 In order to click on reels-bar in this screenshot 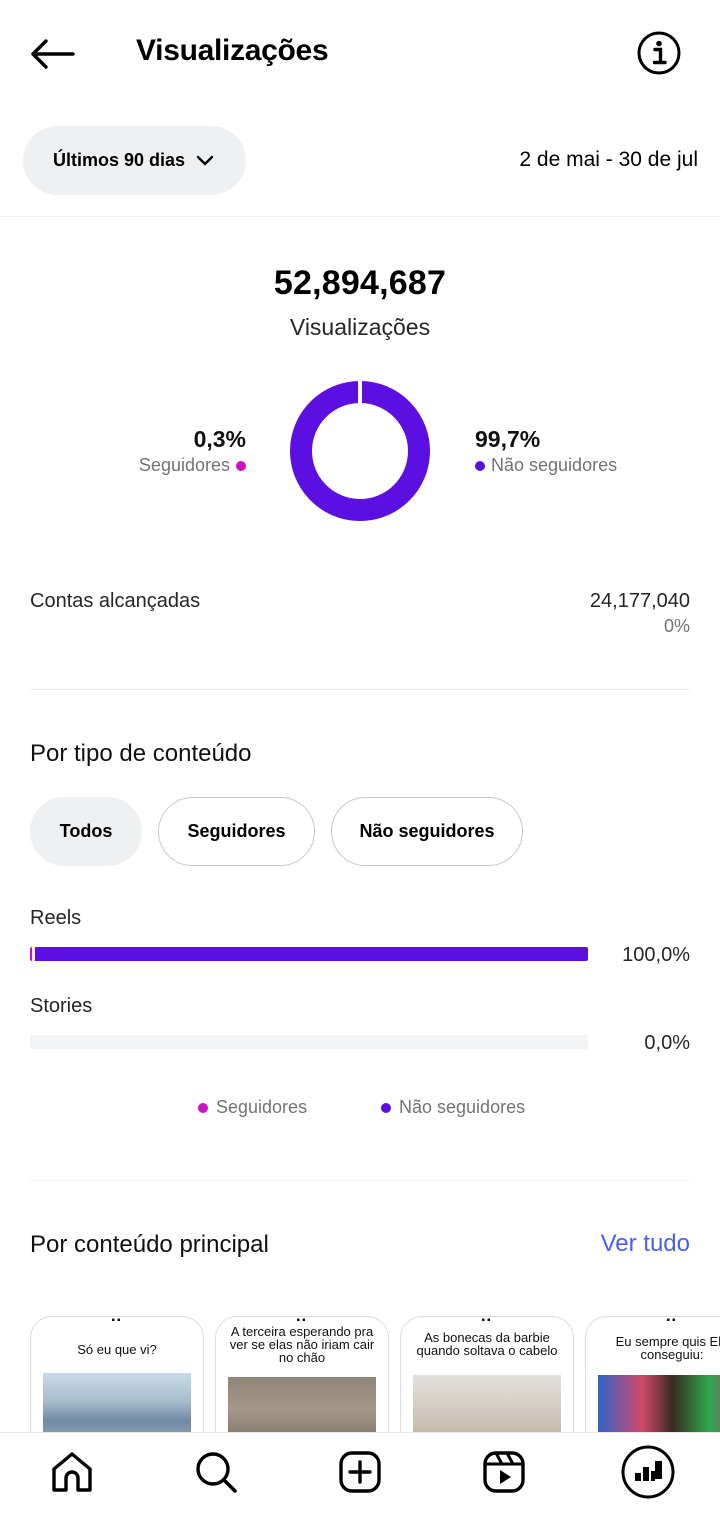, I will do `click(309, 954)`.